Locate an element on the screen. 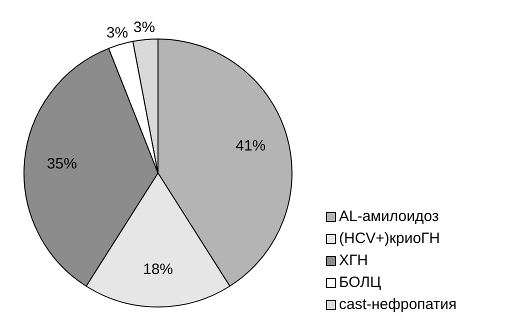  data-label: 35% is located at coordinates (61, 163).